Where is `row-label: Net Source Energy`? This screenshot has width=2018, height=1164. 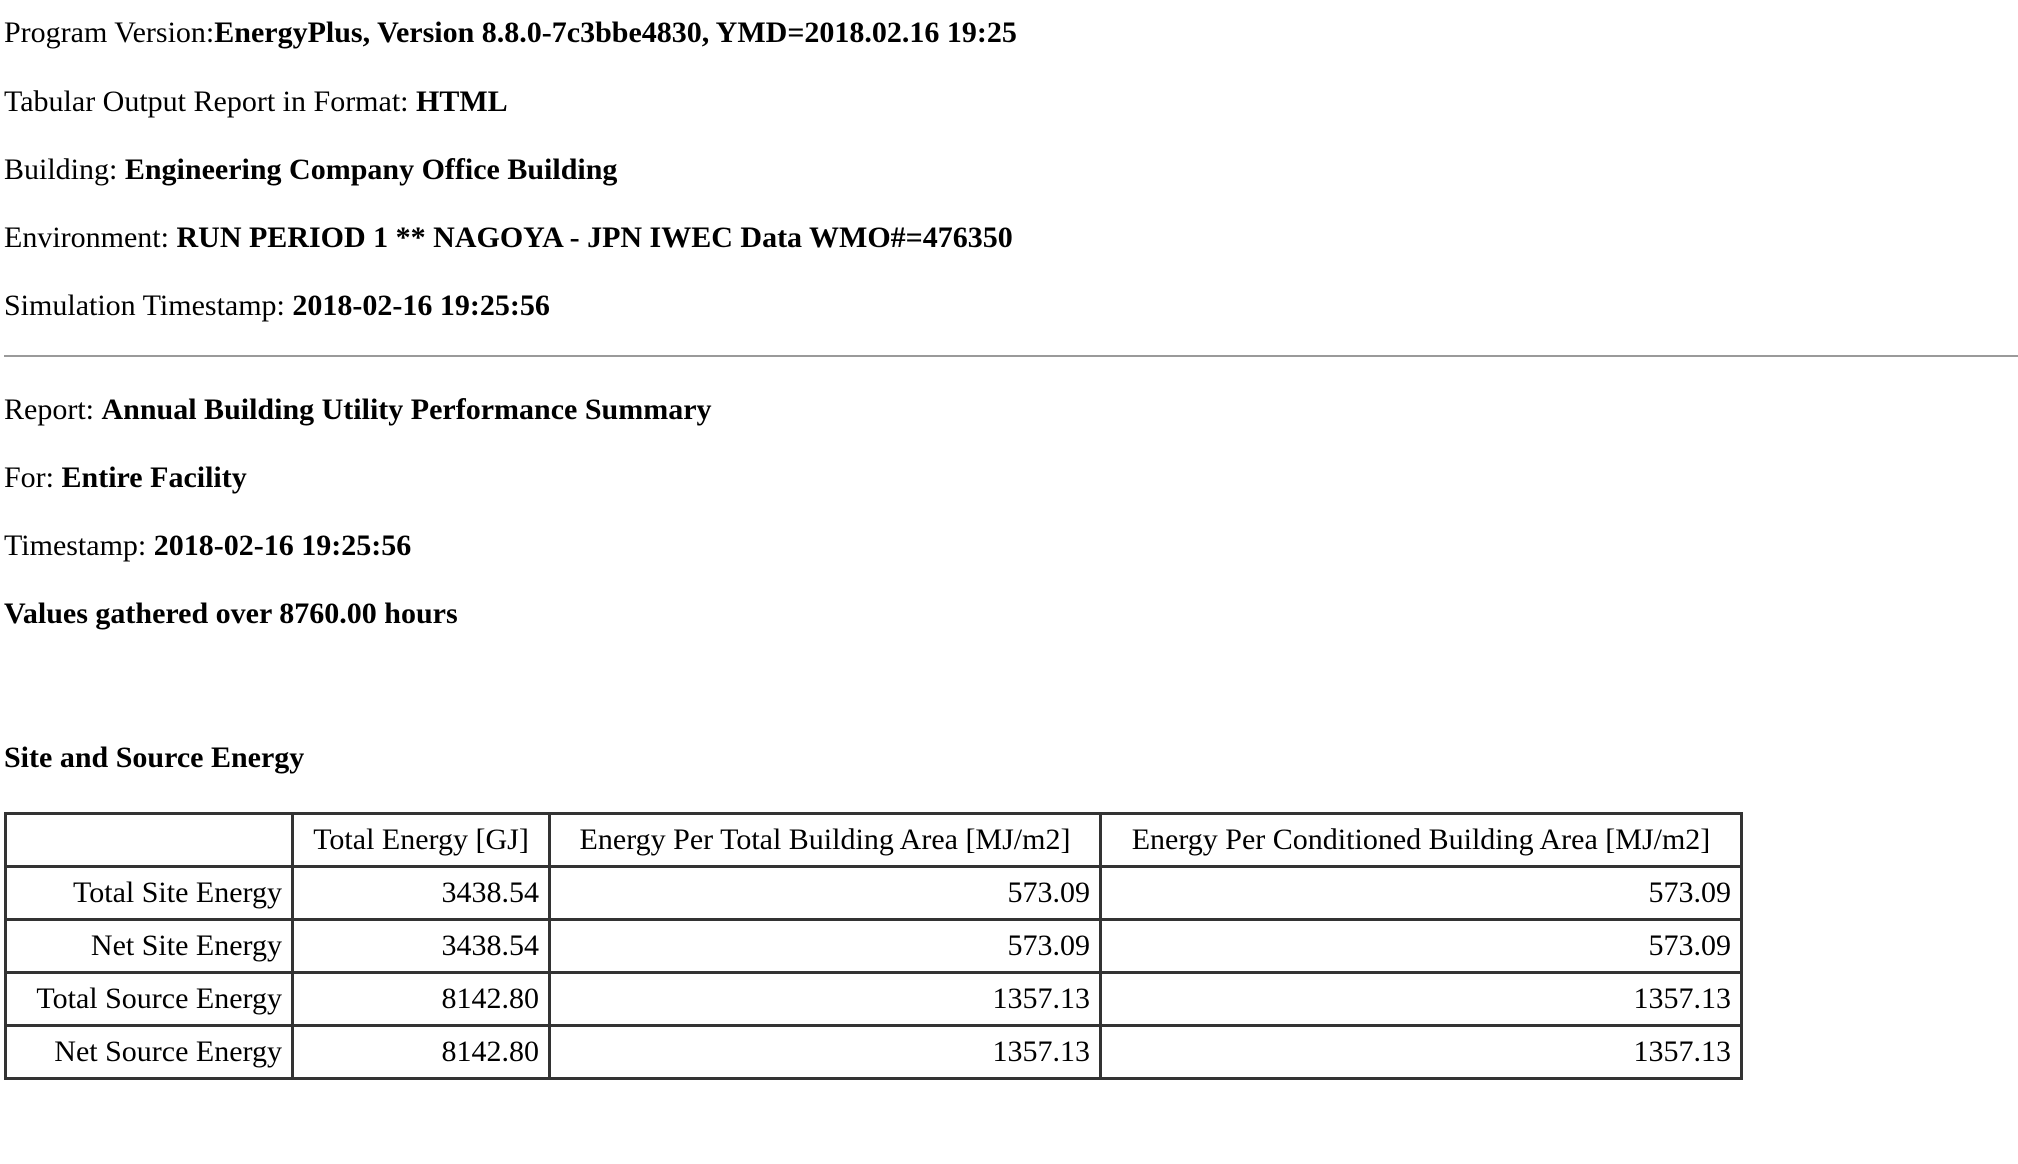
row-label: Net Source Energy is located at coordinates (149, 1052).